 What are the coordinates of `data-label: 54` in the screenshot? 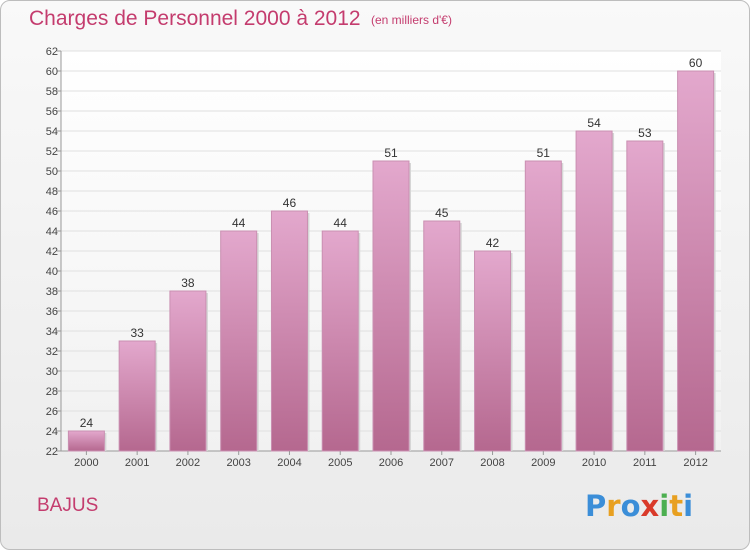 It's located at (594, 123).